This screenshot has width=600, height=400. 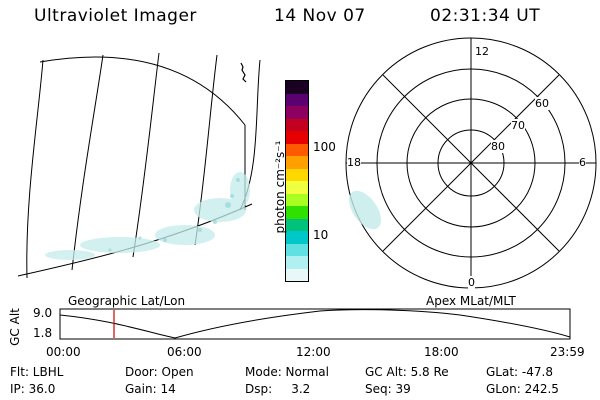 What do you see at coordinates (63, 352) in the screenshot?
I see `x-tick-0000: 00:00` at bounding box center [63, 352].